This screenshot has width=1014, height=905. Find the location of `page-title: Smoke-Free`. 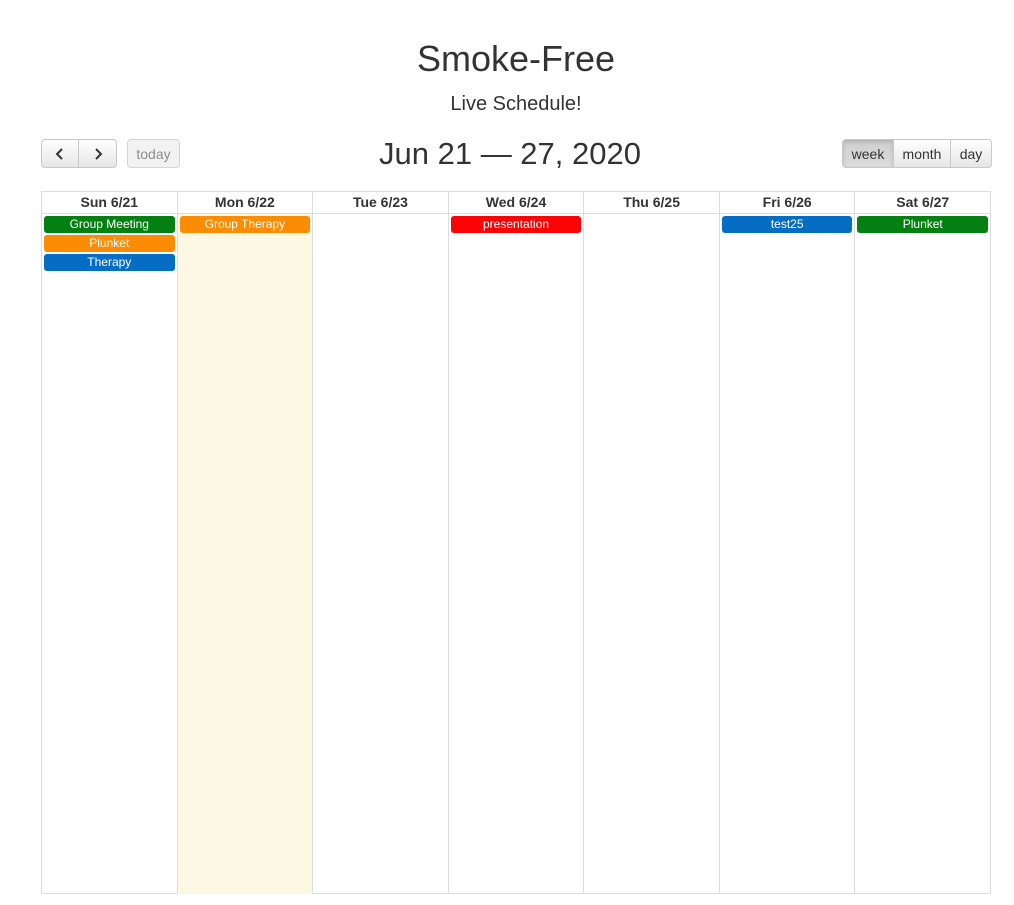

page-title: Smoke-Free is located at coordinates (516, 58).